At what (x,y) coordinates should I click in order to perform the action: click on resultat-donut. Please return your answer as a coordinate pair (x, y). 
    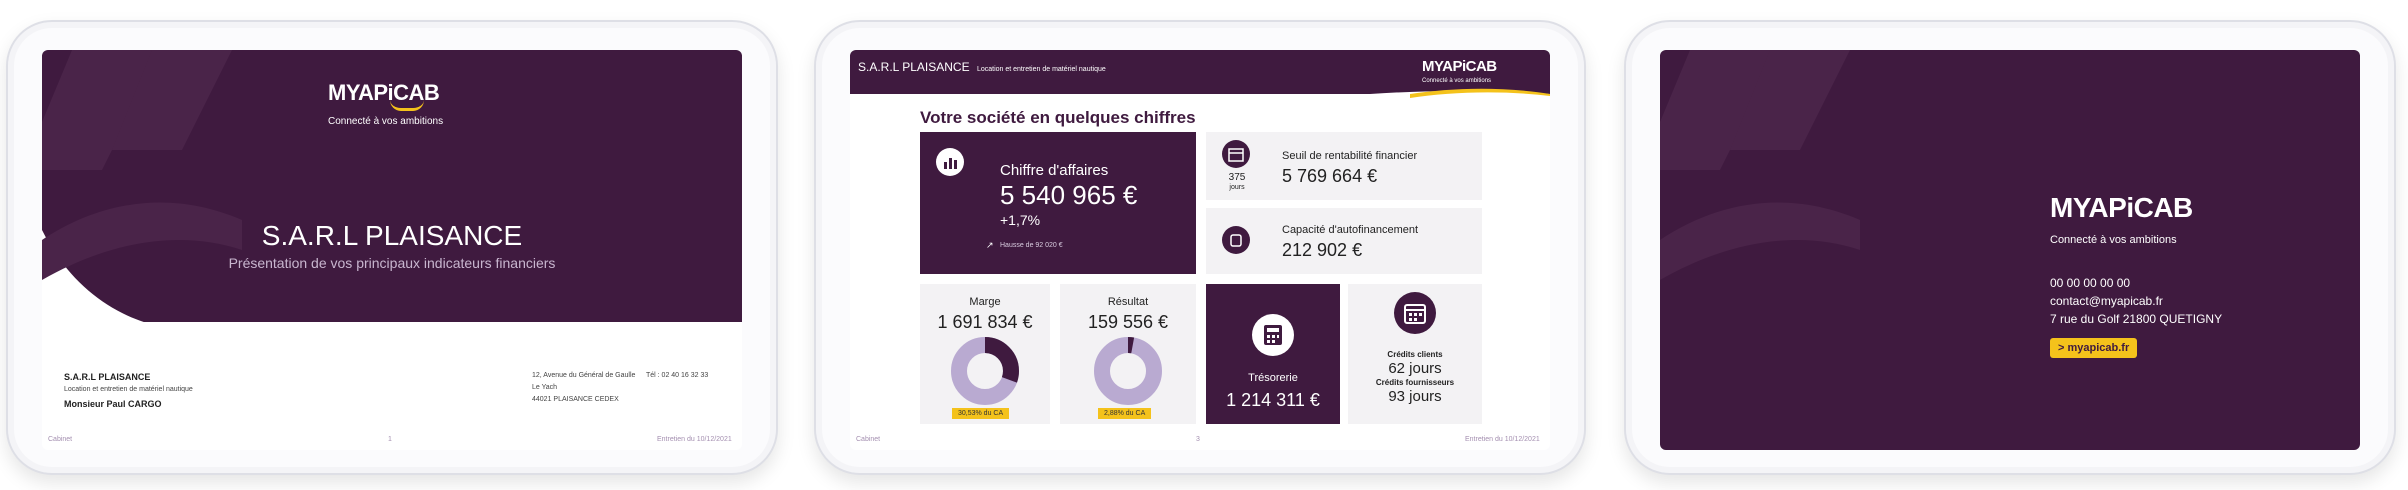
    Looking at the image, I should click on (1128, 371).